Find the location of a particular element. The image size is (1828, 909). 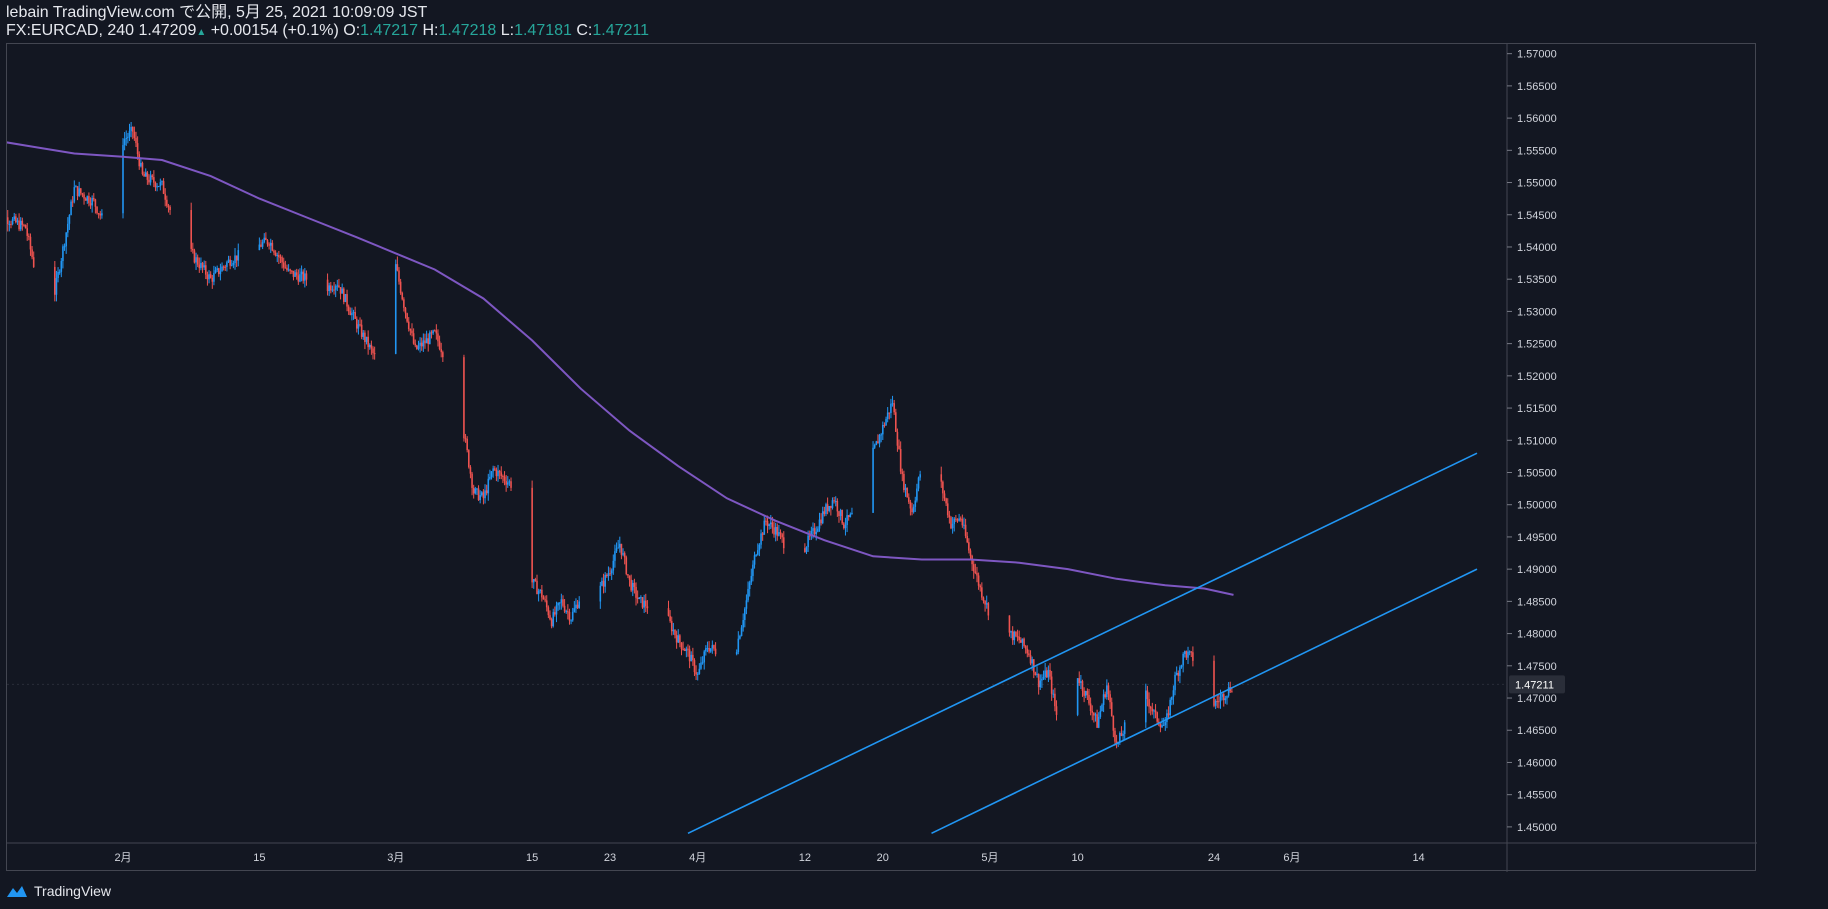

price-tick-label: 1.53500 is located at coordinates (1537, 280).